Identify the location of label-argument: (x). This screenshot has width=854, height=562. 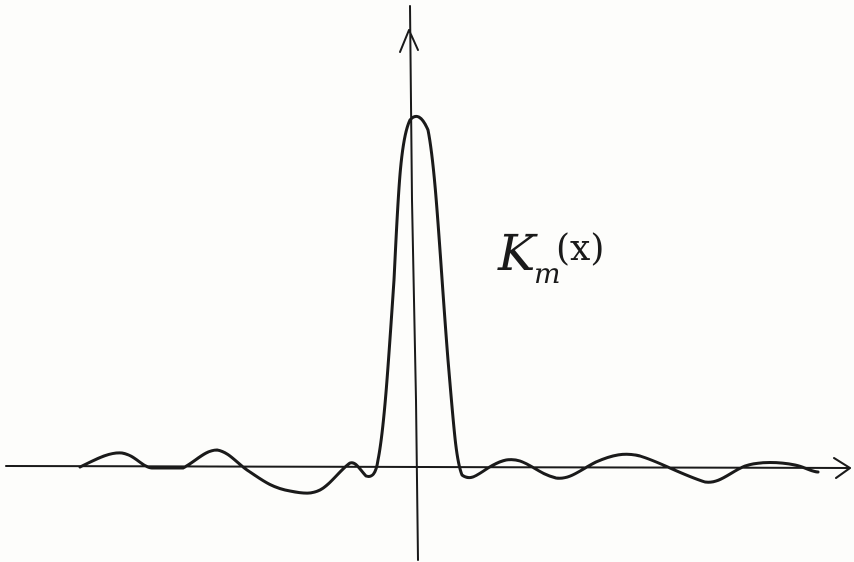
(580, 248).